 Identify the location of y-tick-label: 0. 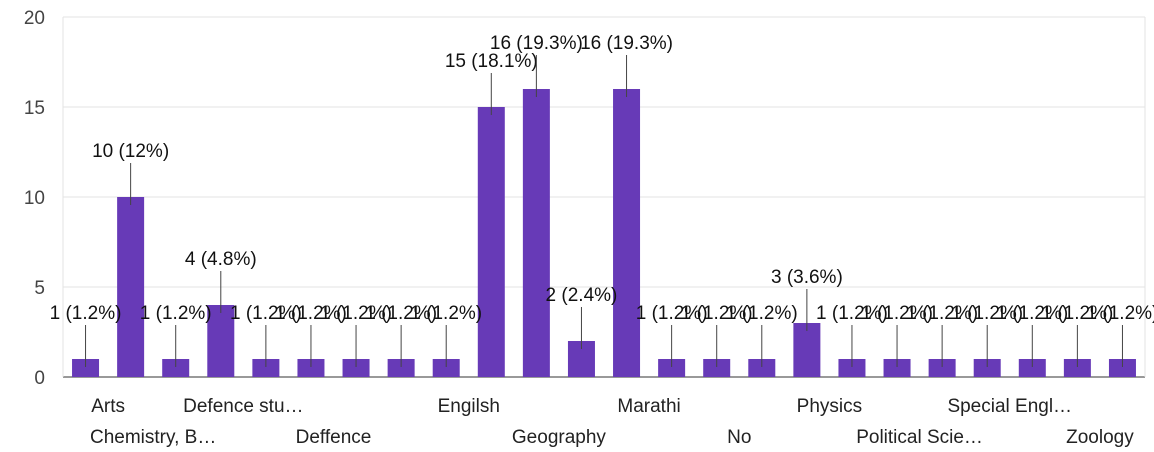
(39, 378).